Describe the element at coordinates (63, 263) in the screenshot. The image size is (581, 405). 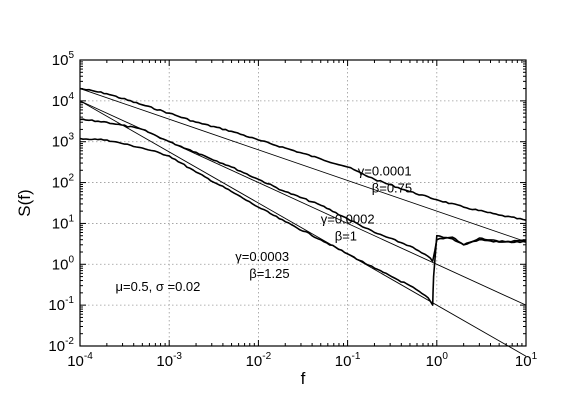
I see `y-tick-label: 10⁰` at that location.